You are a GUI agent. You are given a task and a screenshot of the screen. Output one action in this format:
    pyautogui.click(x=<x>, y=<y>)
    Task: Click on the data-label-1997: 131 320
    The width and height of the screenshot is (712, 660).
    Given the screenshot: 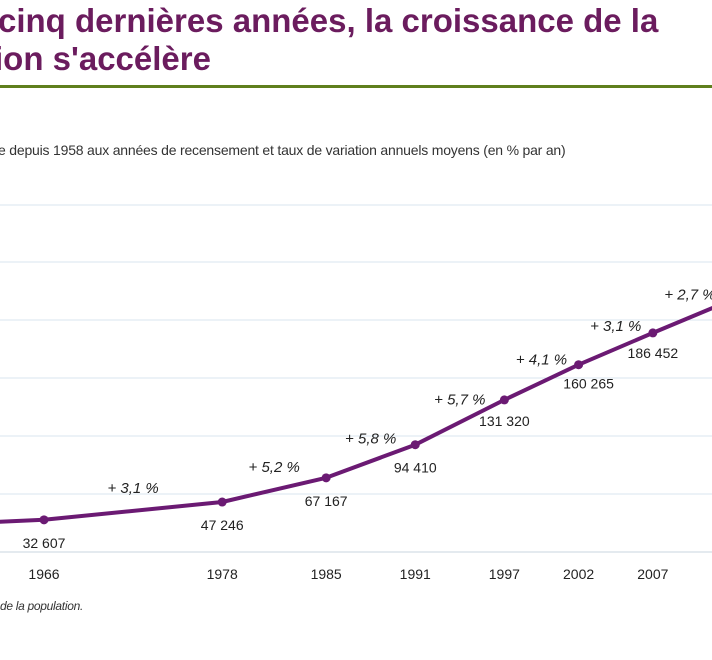 What is the action you would take?
    pyautogui.click(x=504, y=421)
    